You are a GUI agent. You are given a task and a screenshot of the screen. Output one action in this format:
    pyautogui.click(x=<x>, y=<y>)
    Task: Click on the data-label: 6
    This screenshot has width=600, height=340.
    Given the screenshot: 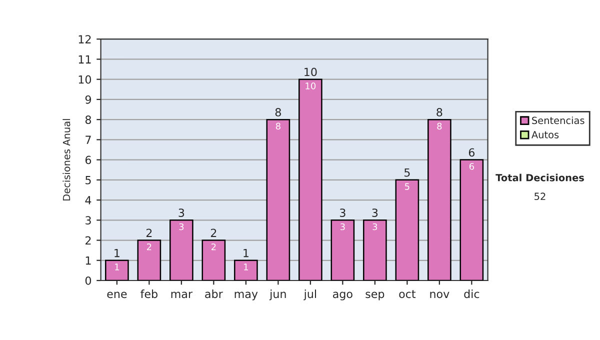 What is the action you would take?
    pyautogui.click(x=471, y=166)
    